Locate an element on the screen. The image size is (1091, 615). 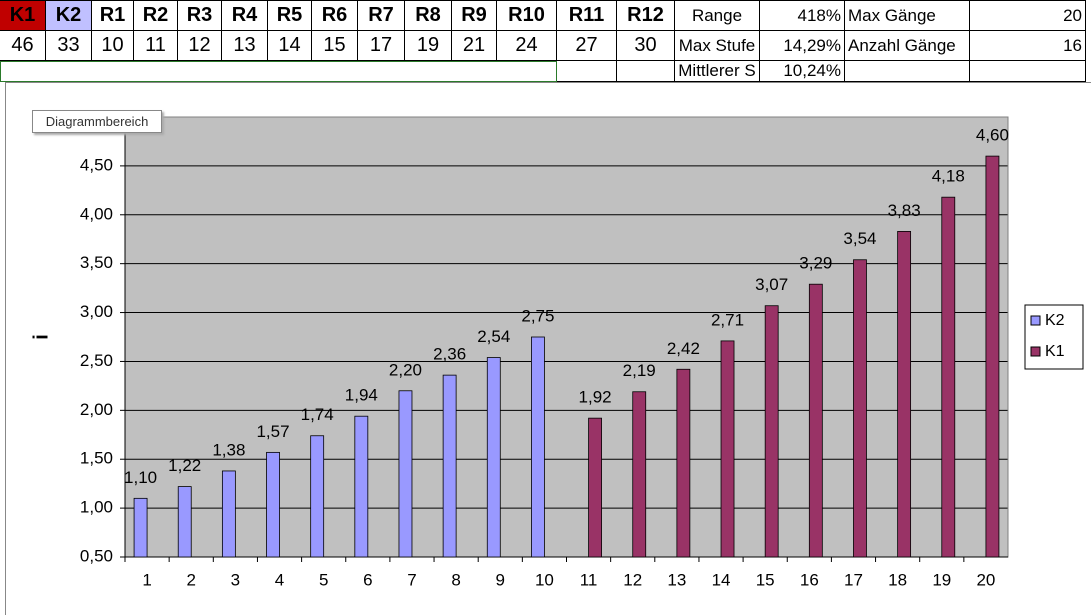
header-cell: R12 is located at coordinates (646, 15).